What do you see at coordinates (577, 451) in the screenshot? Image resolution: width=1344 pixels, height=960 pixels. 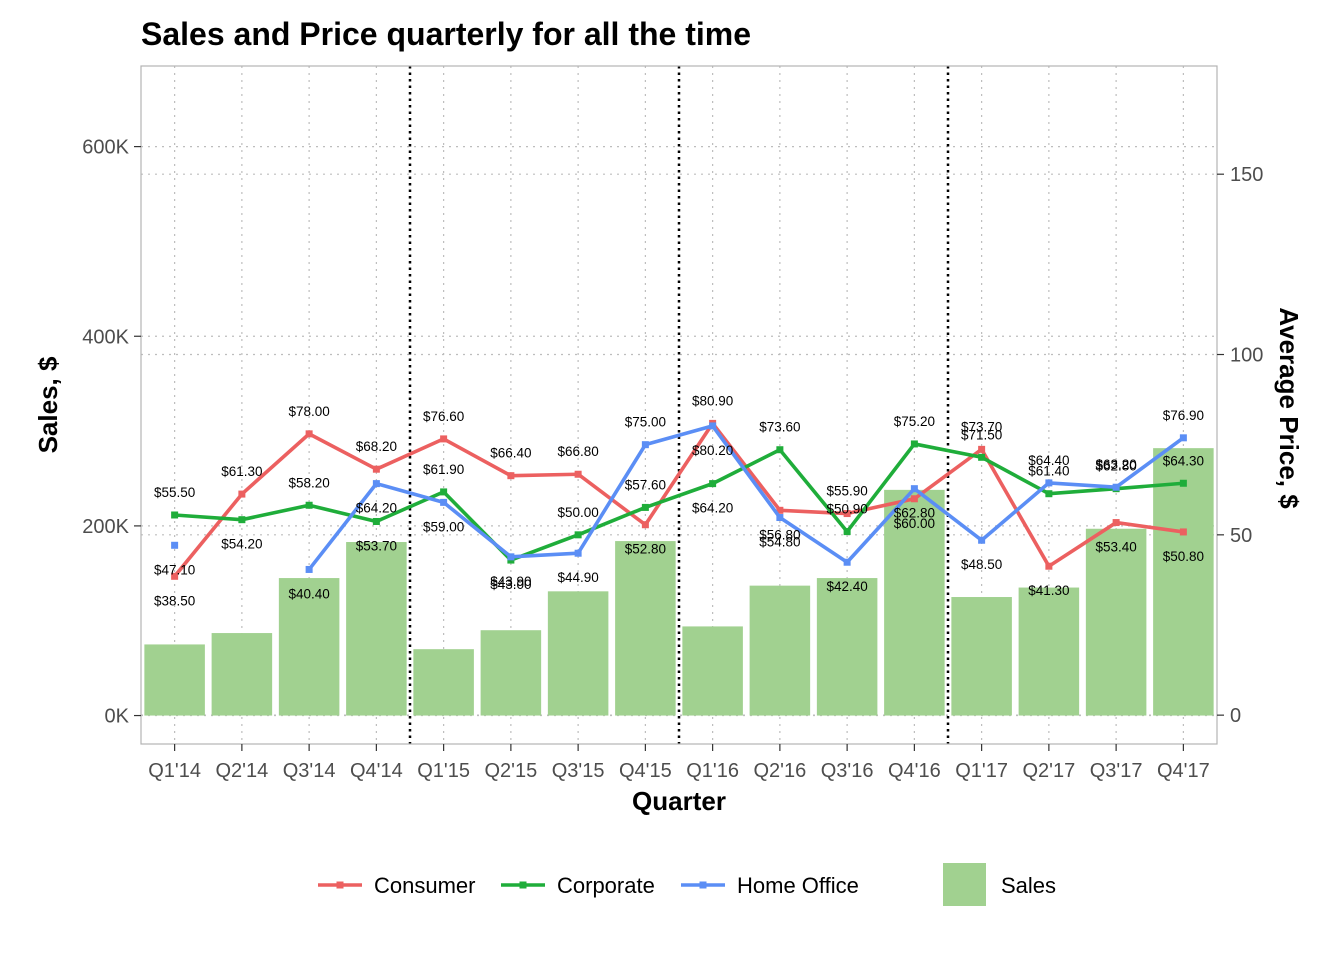 I see `price-label: $66.80` at bounding box center [577, 451].